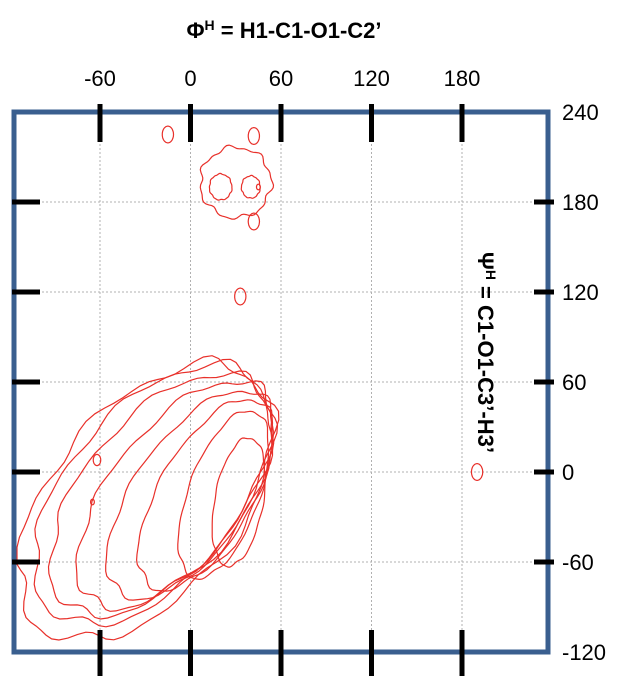  Describe the element at coordinates (491, 275) in the screenshot. I see `y-axis-title-superscript: H` at that location.